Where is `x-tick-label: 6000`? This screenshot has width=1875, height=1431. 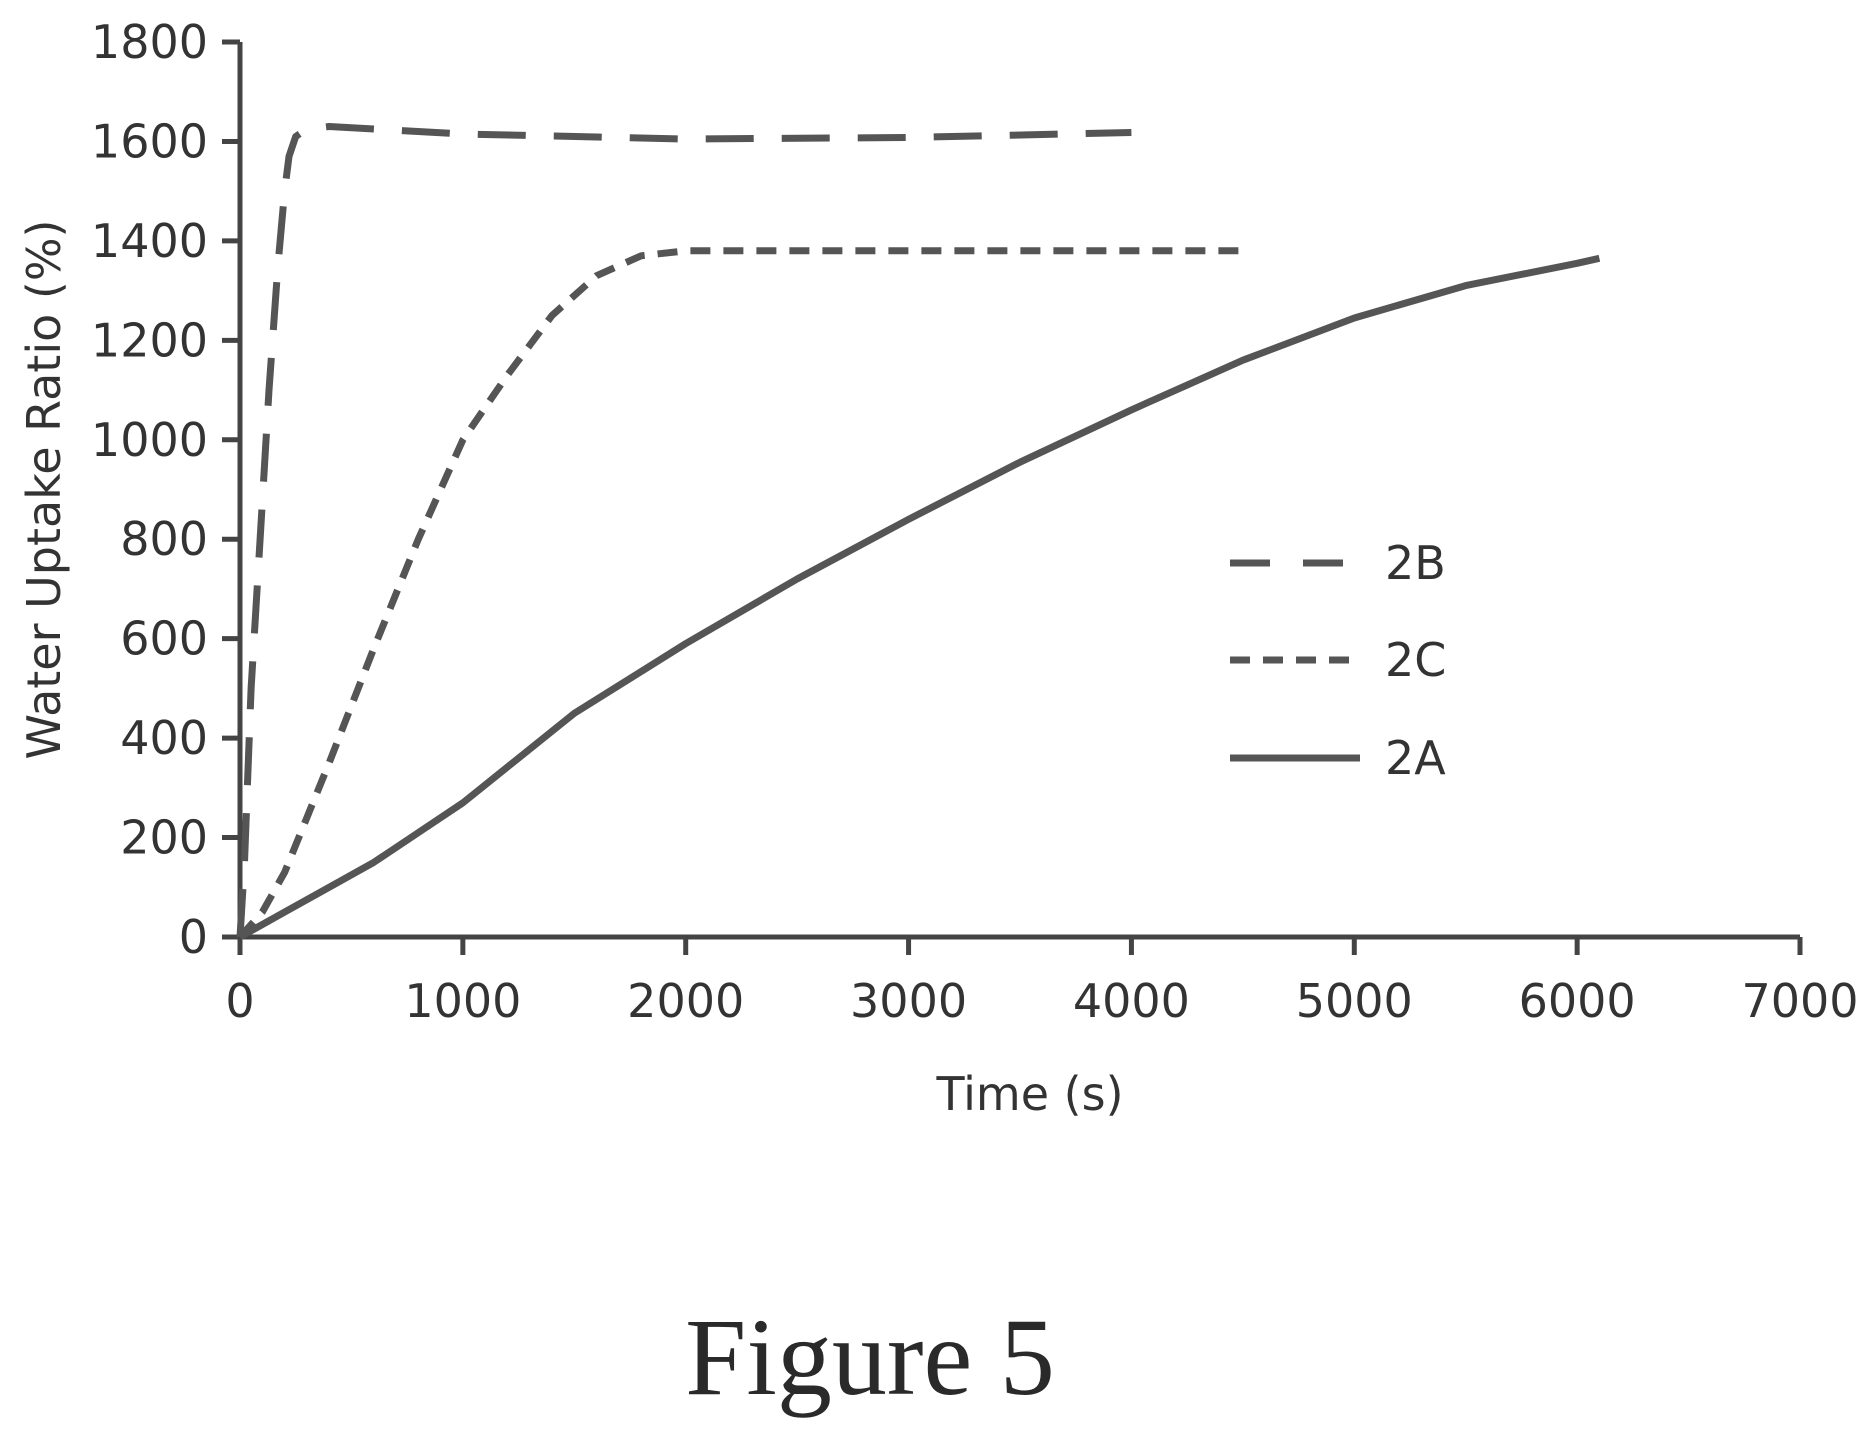
x-tick-label: 6000 is located at coordinates (1577, 1001).